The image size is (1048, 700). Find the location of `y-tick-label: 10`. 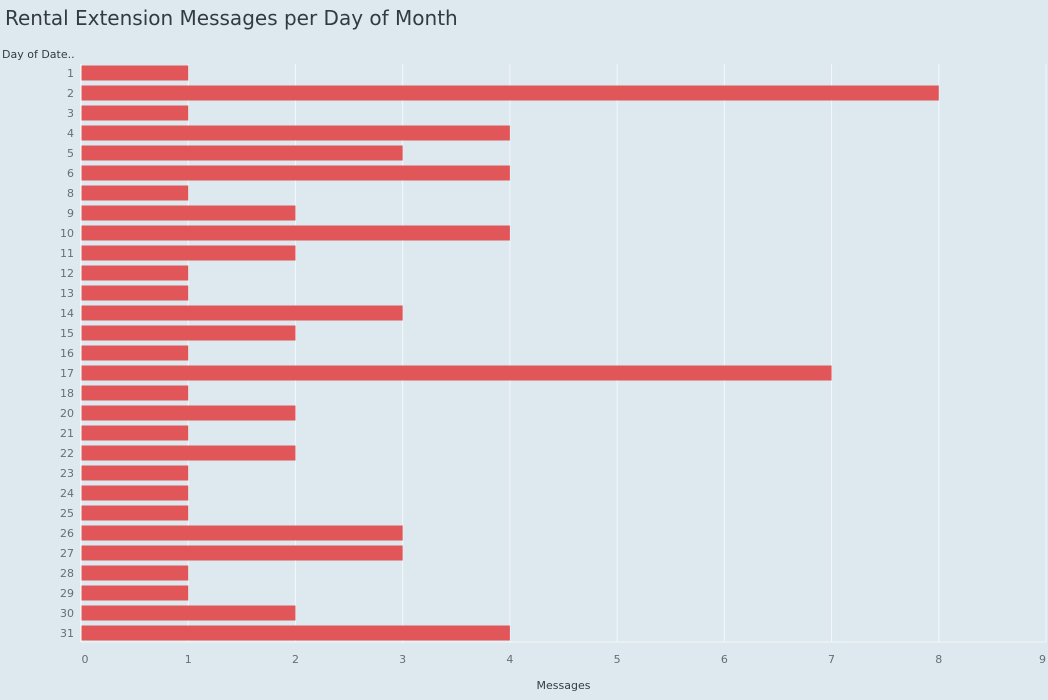

y-tick-label: 10 is located at coordinates (67, 233).